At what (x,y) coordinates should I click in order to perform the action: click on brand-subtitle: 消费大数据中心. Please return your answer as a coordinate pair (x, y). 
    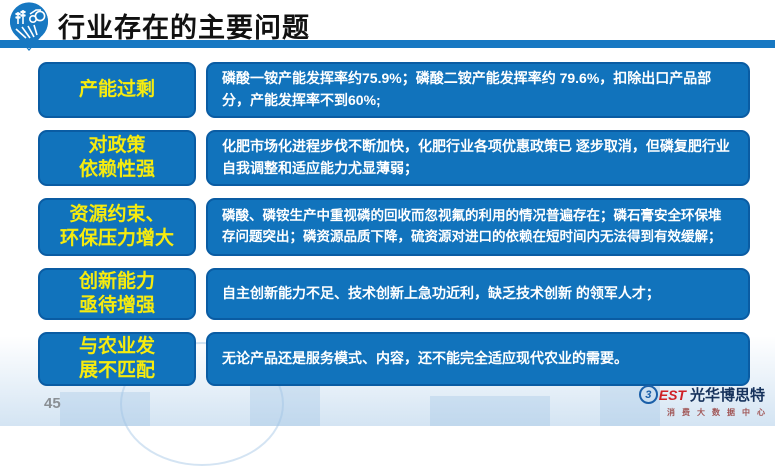
    Looking at the image, I should click on (719, 412).